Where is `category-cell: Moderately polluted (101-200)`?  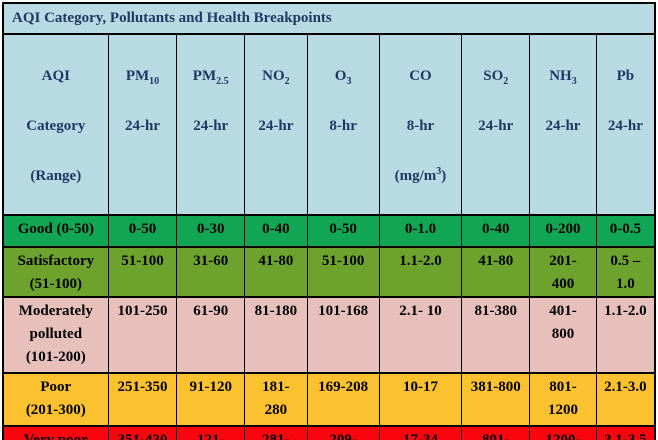 category-cell: Moderately polluted (101-200) is located at coordinates (55, 335).